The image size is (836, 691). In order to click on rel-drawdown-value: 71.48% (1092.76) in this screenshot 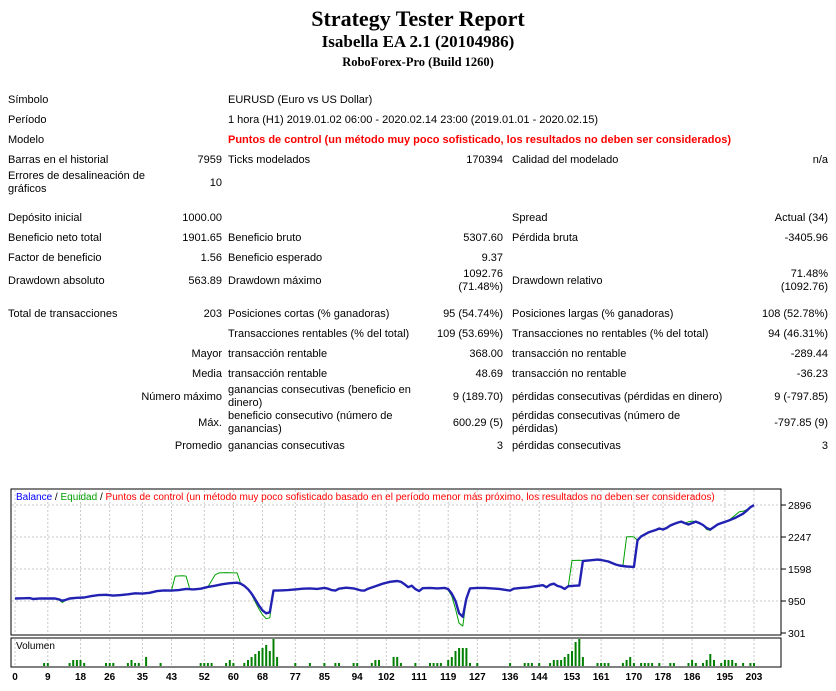, I will do `click(804, 280)`.